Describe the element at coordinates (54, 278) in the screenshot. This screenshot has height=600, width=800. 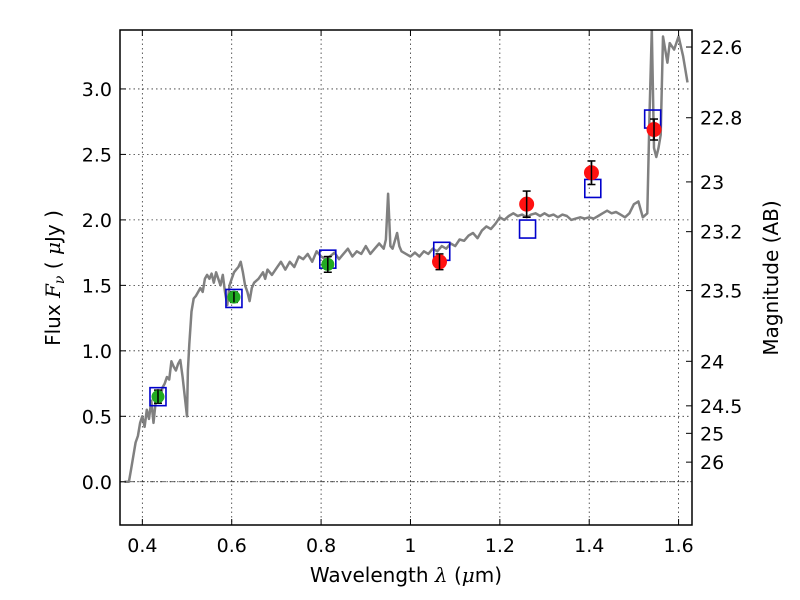
I see `y-axis-label: Flux Fν ( μJy )` at that location.